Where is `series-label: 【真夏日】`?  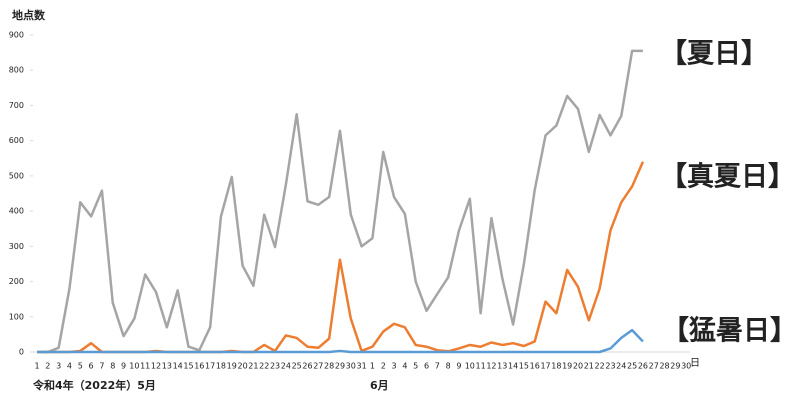 series-label: 【真夏日】 is located at coordinates (727, 177).